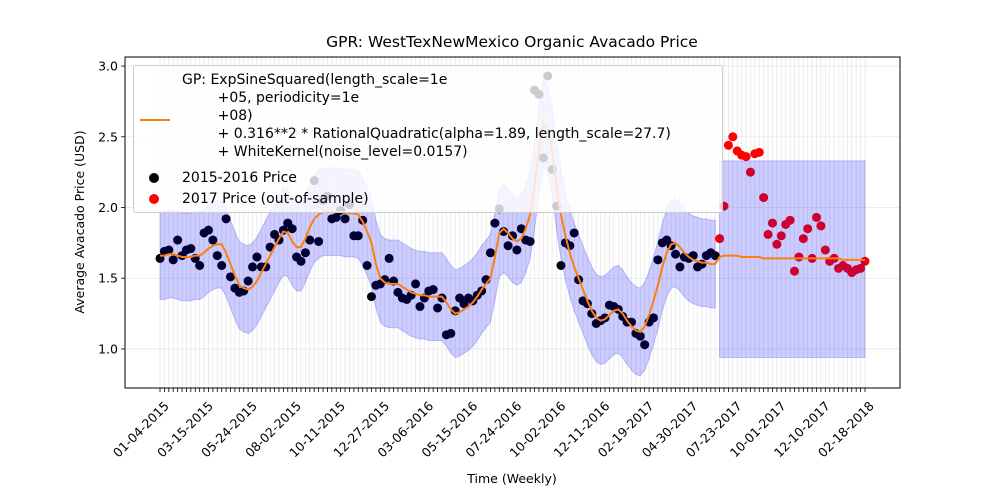 The image size is (1000, 500). I want to click on legend-label: 2015-2016 Price, so click(239, 178).